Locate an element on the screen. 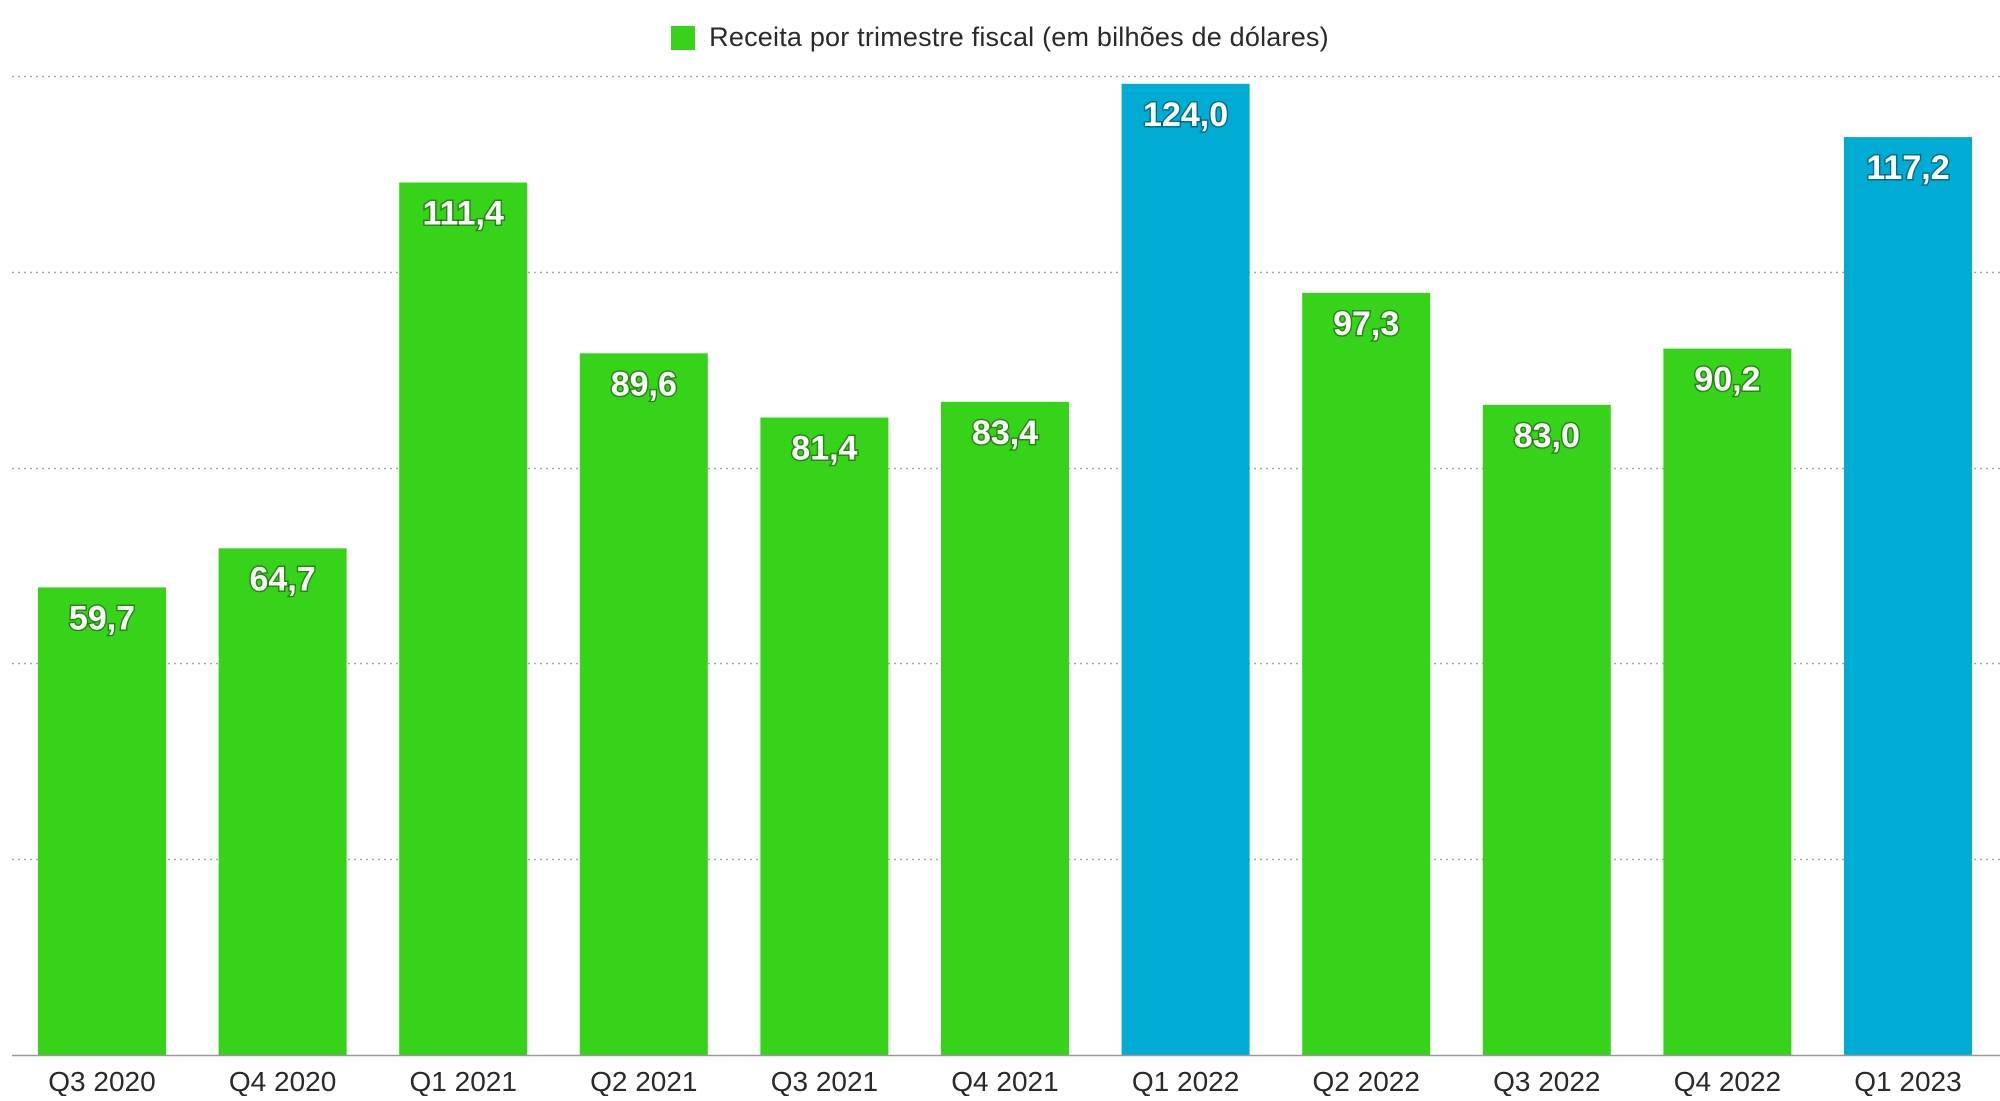 The image size is (2000, 1101). bar-value-label: 117,2 is located at coordinates (1907, 168).